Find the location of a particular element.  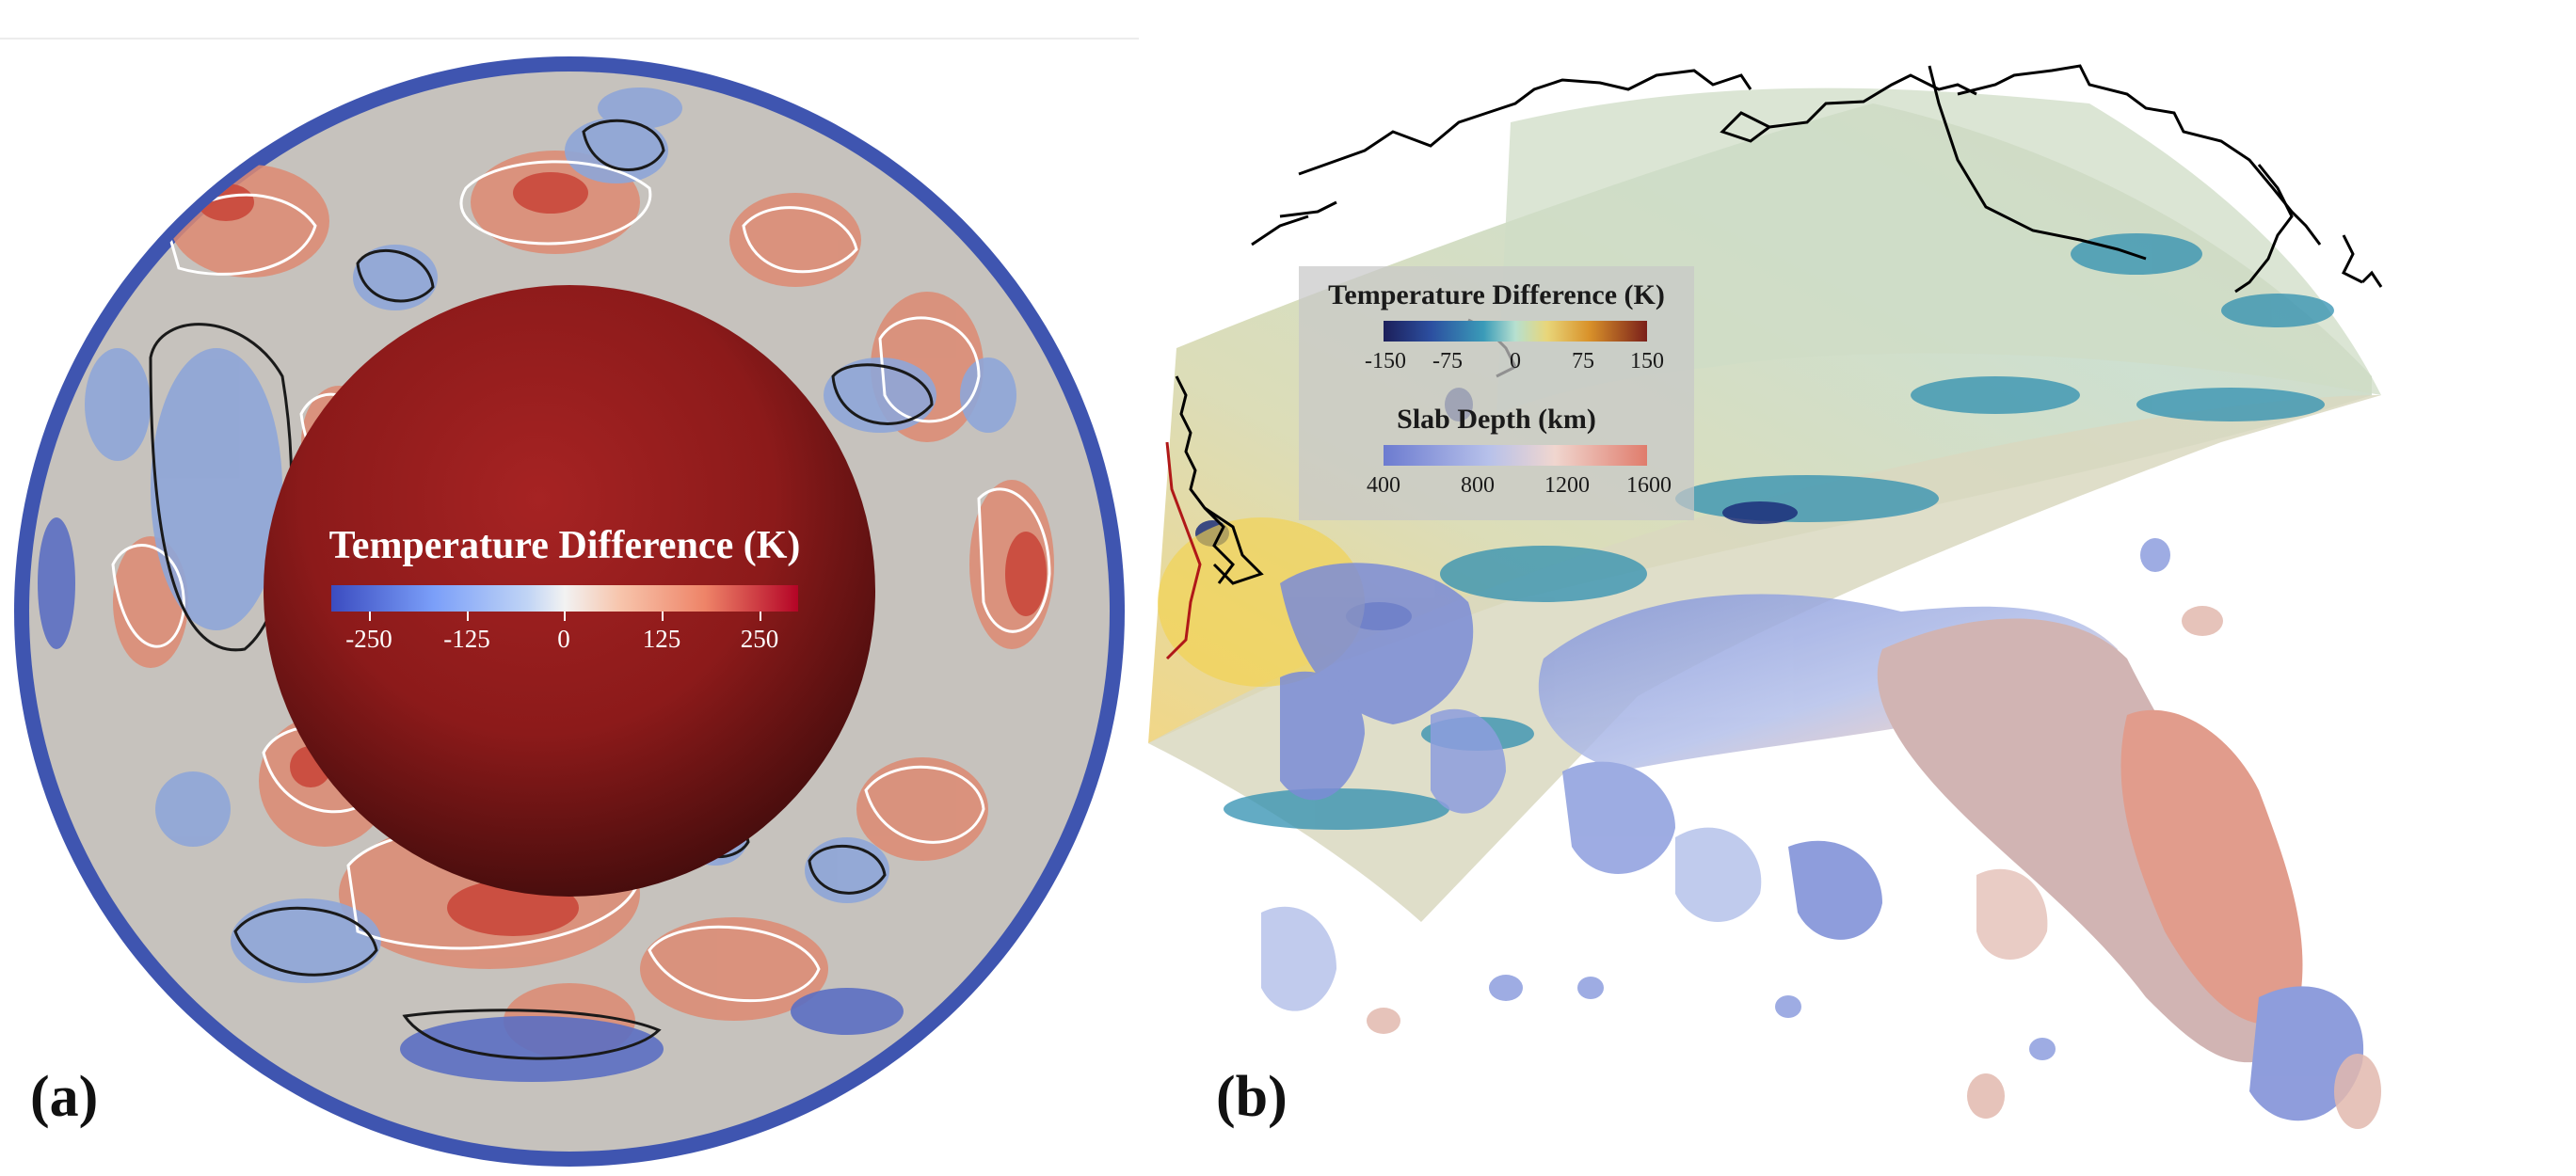

top-rule is located at coordinates (569, 39).